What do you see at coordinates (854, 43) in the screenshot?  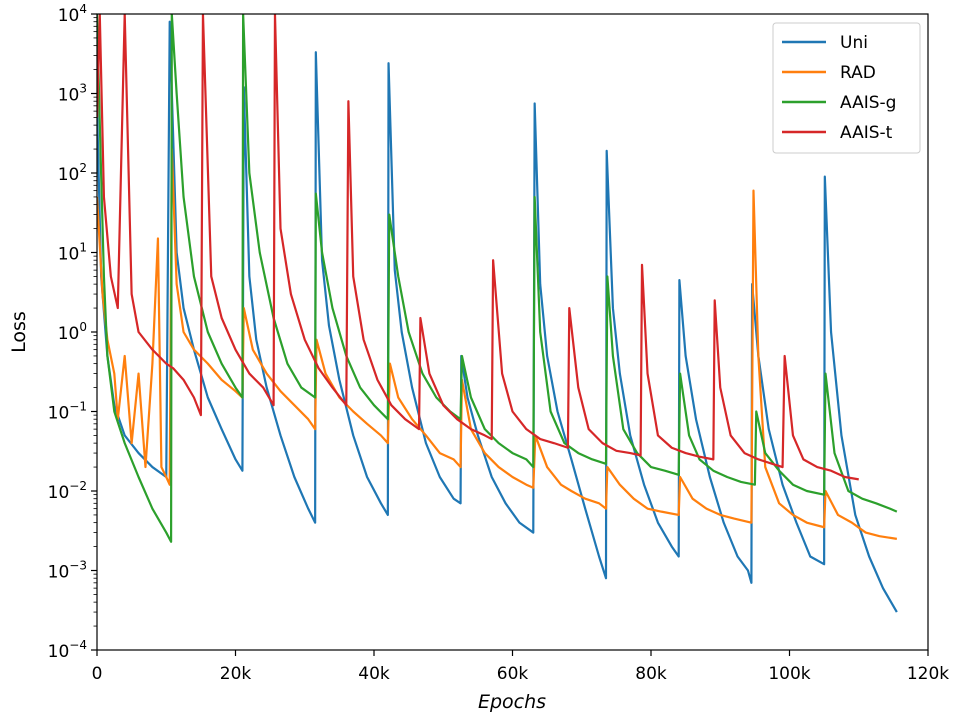 I see `legend-label-uni: Uni` at bounding box center [854, 43].